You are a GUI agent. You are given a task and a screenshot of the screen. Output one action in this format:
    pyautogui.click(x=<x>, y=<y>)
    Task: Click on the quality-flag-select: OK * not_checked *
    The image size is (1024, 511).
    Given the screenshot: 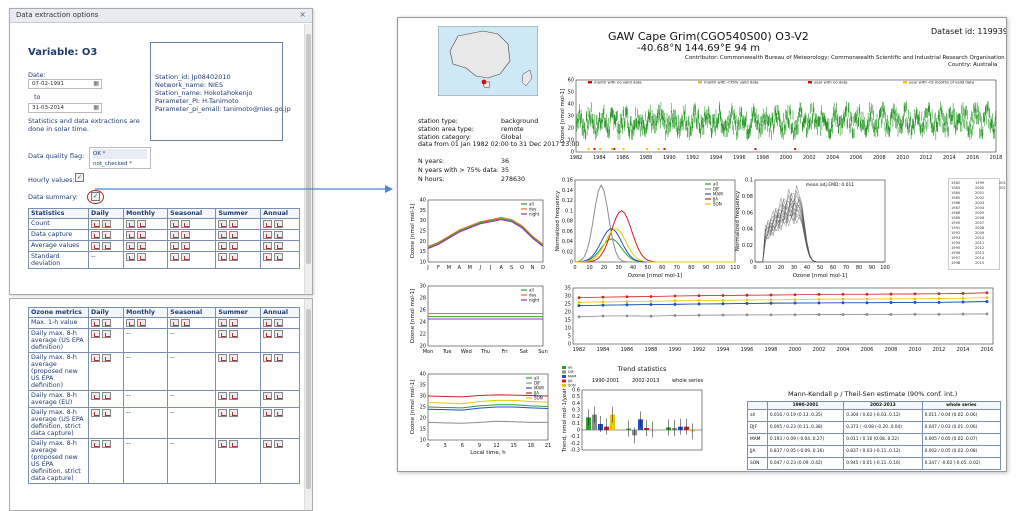 What is the action you would take?
    pyautogui.click(x=120, y=158)
    